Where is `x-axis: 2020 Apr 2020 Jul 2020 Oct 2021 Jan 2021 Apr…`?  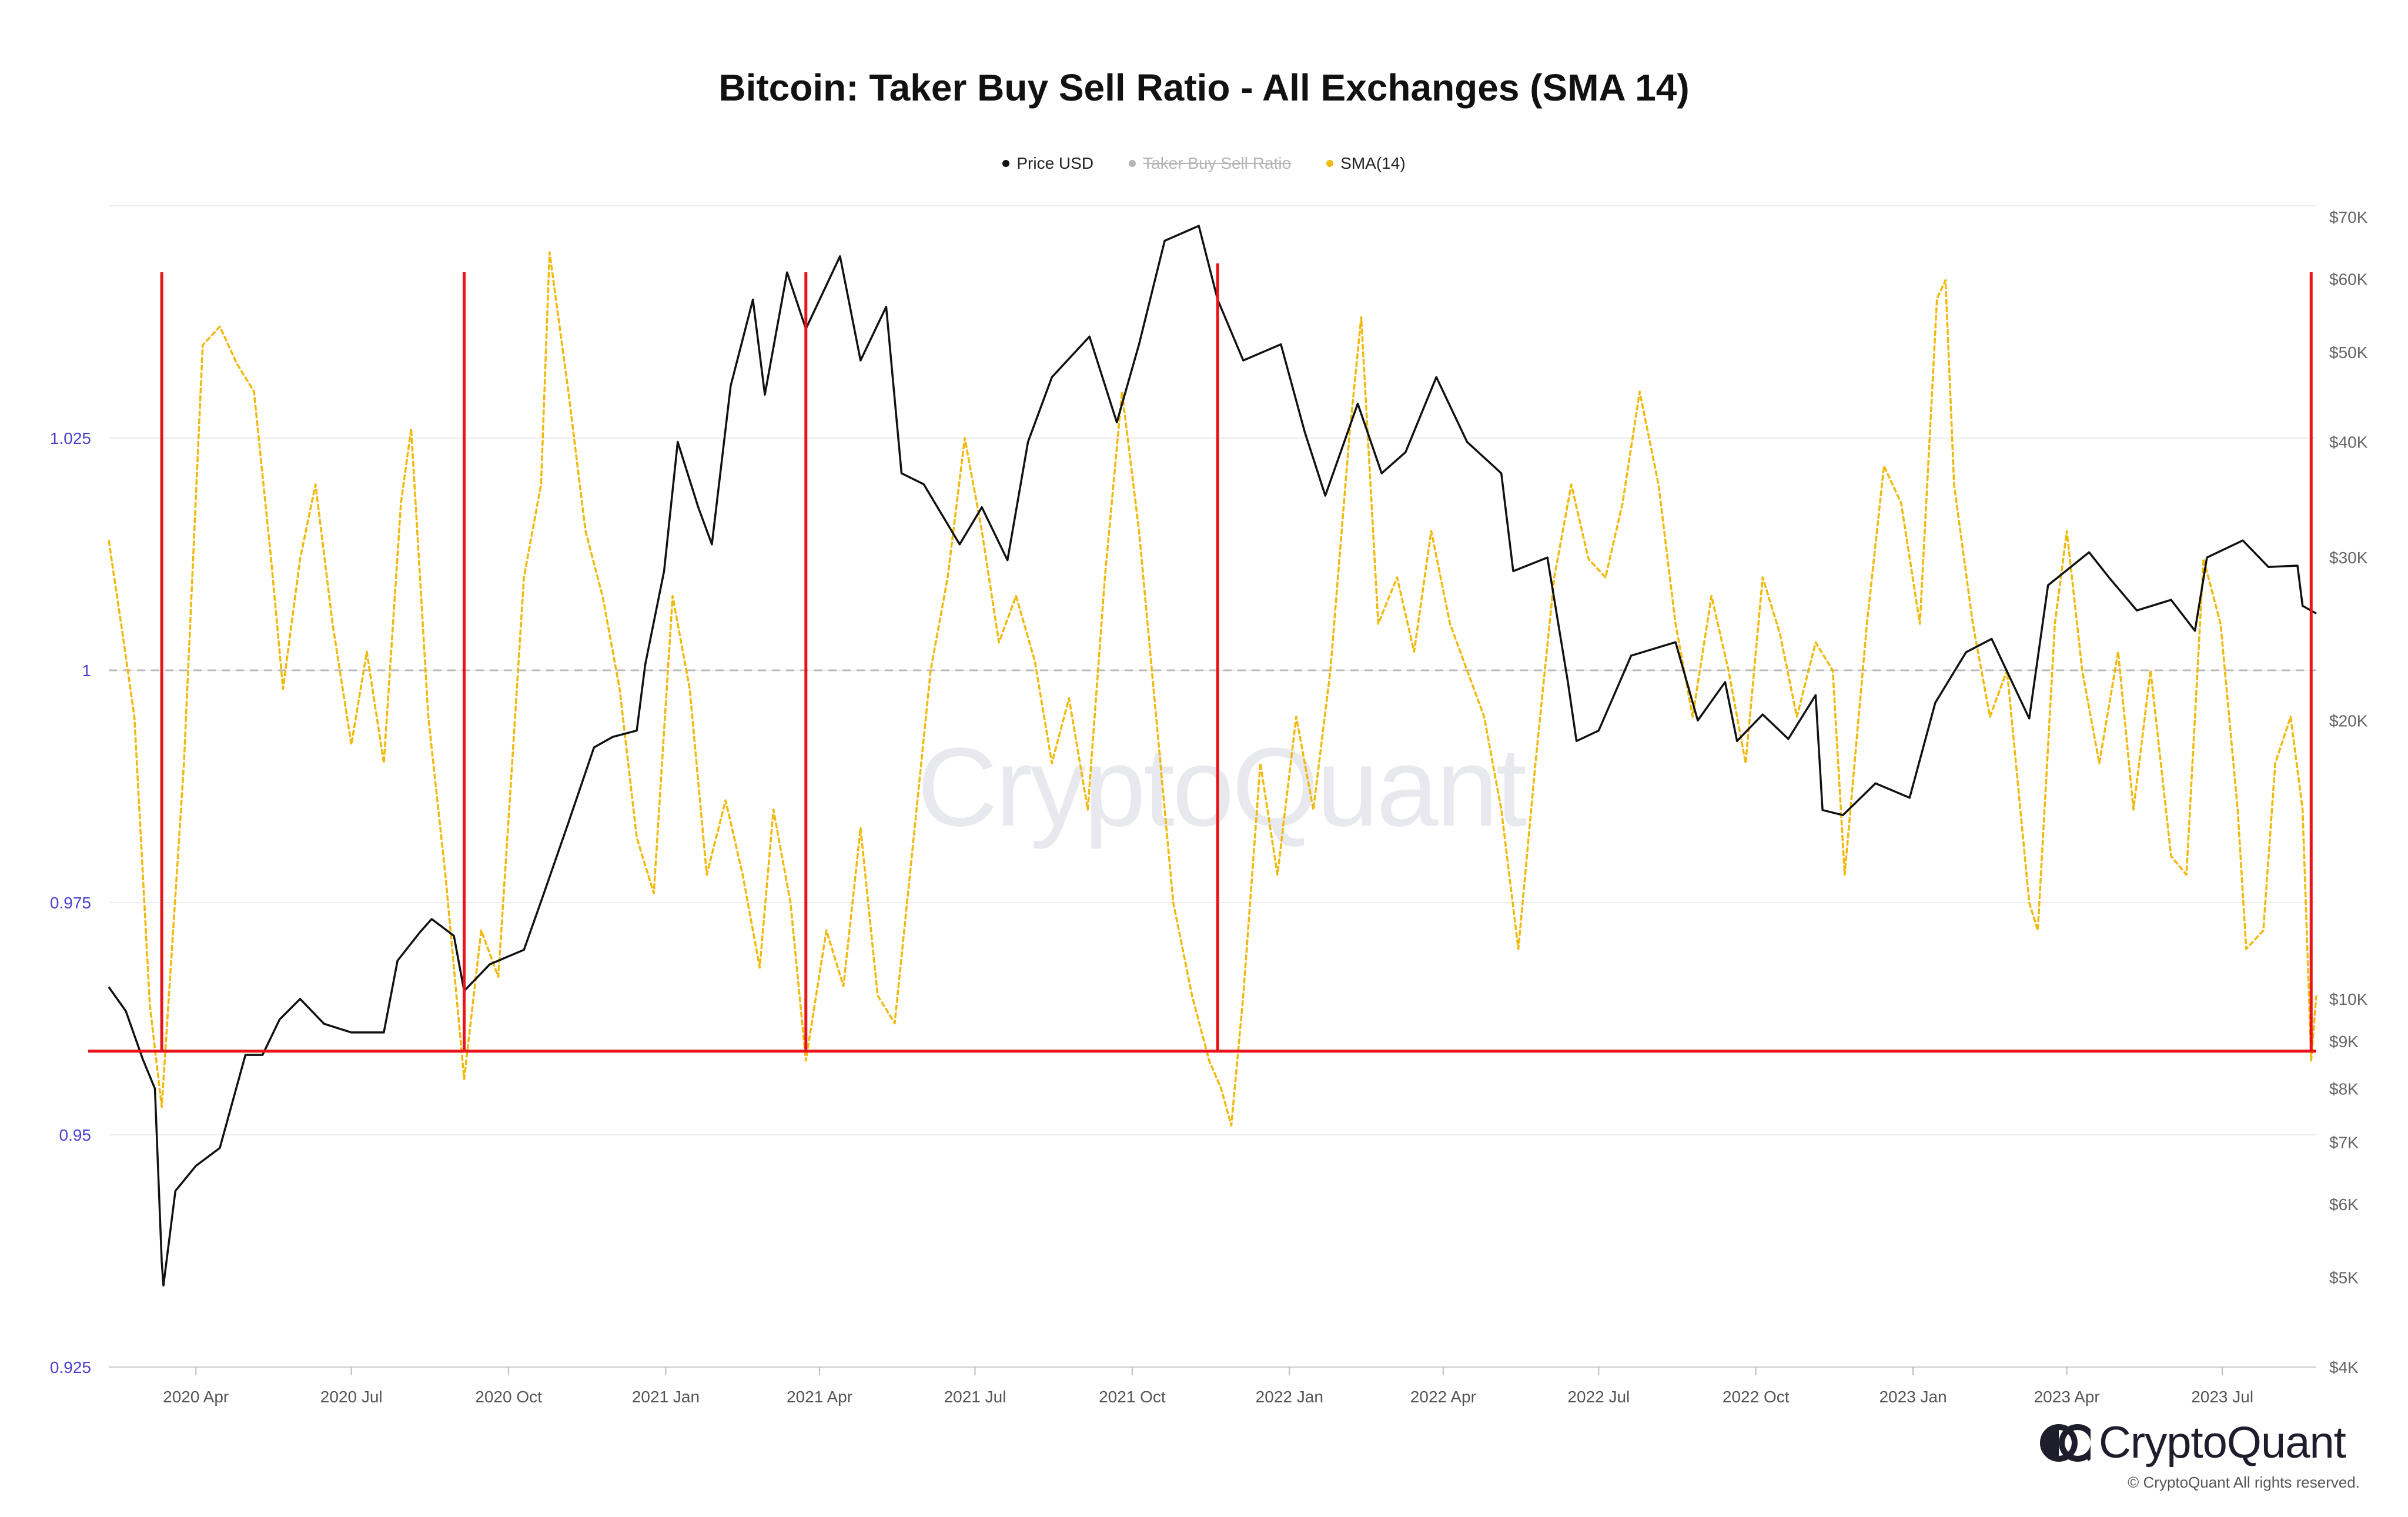 x-axis: 2020 Apr 2020 Jul 2020 Oct 2021 Jan 2021 Apr… is located at coordinates (1212, 1386).